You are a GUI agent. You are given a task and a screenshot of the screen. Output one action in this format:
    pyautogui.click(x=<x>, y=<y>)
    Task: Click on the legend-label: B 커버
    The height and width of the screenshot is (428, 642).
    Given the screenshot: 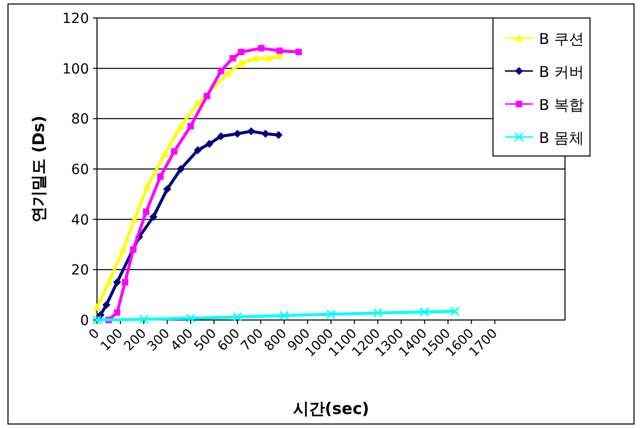 What is the action you would take?
    pyautogui.click(x=561, y=72)
    